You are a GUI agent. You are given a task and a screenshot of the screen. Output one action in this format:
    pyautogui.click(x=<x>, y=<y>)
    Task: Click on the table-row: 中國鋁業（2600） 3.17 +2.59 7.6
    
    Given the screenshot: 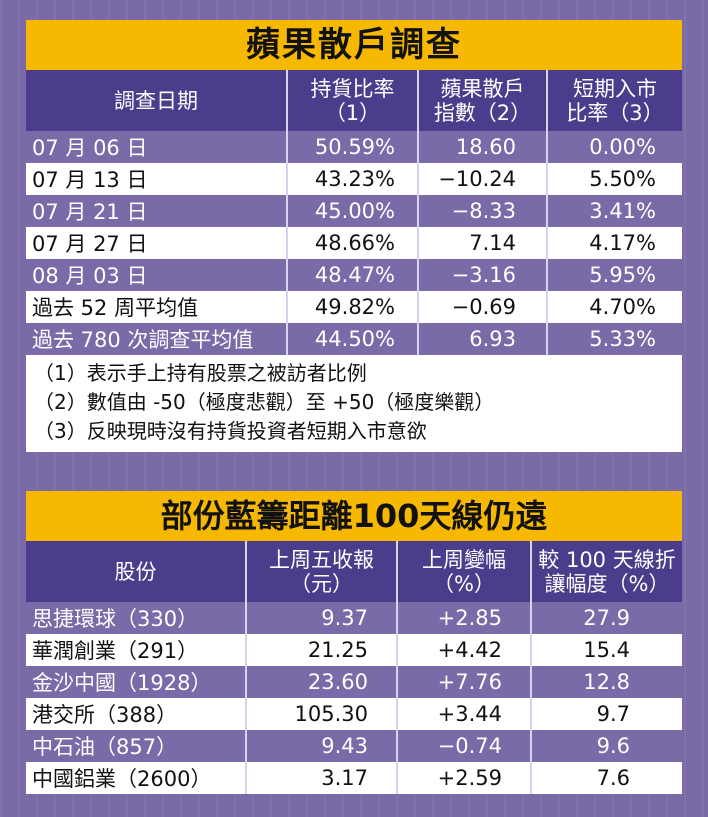 What is the action you would take?
    pyautogui.click(x=354, y=778)
    